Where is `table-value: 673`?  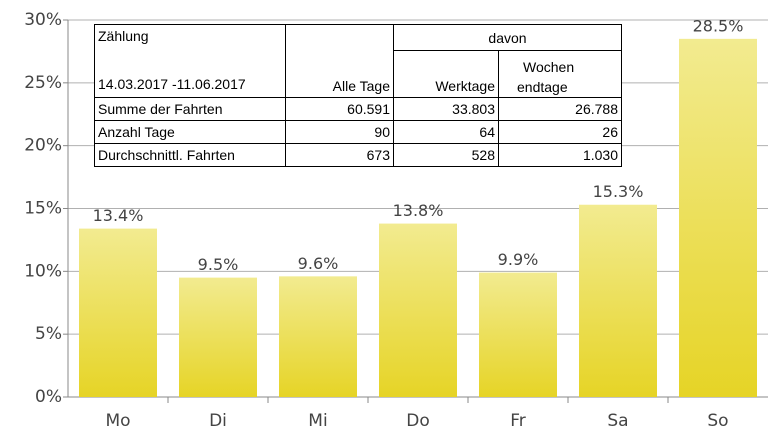 table-value: 673 is located at coordinates (339, 155).